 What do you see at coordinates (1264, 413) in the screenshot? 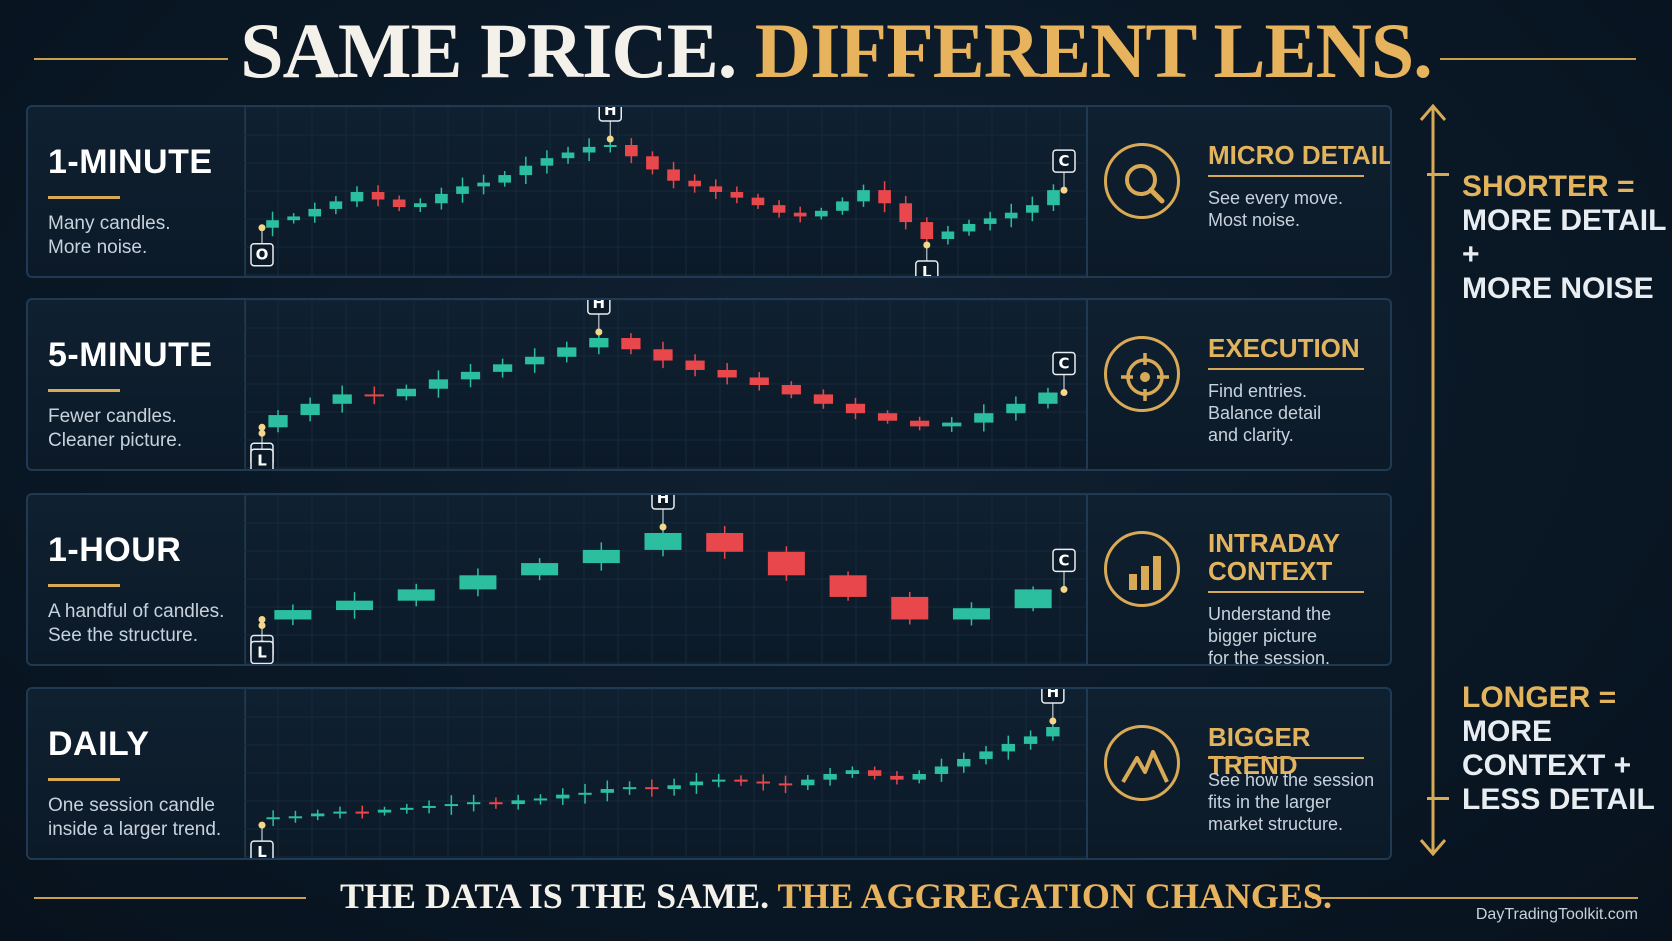
I see `info-text: Find entries. Balance detail and clarity.` at bounding box center [1264, 413].